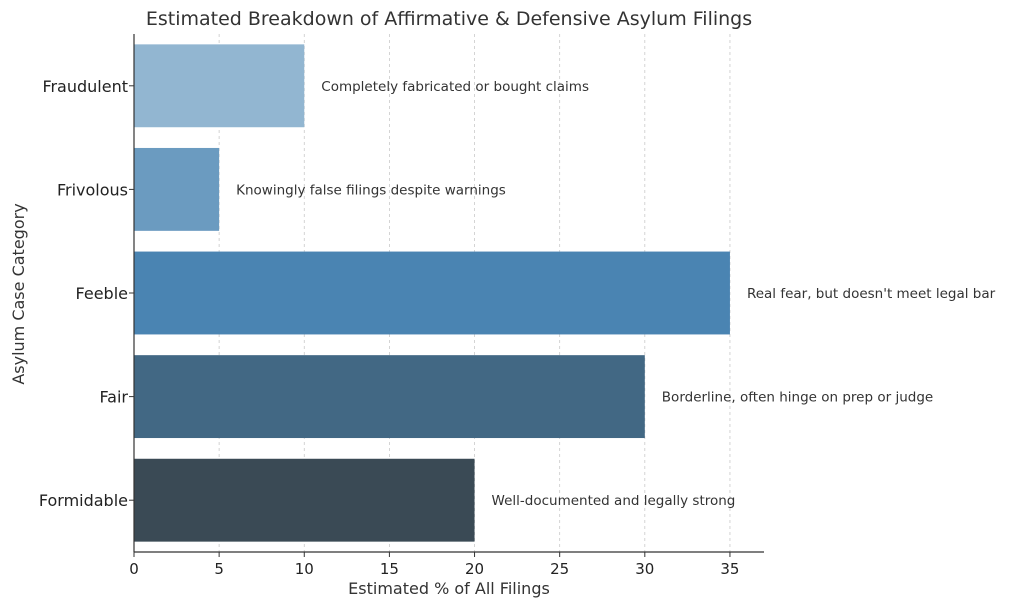 This screenshot has width=1024, height=608. I want to click on annotation-frivolous: Knowingly false filings despite warnings, so click(371, 190).